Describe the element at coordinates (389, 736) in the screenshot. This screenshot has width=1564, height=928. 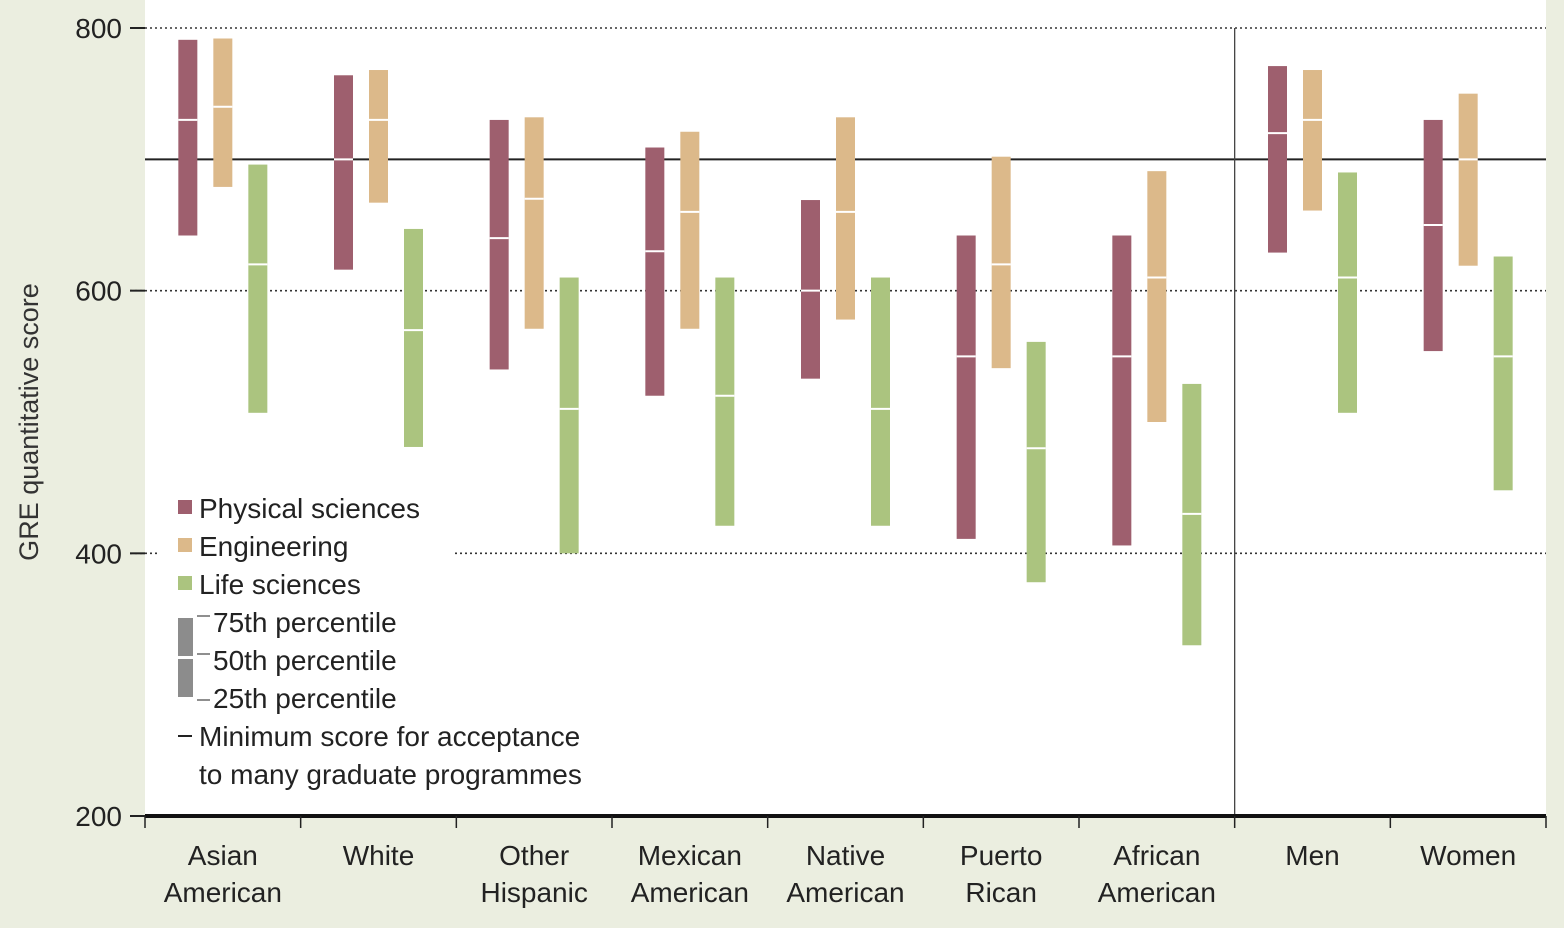
I see `legend-minimum-label: Minimum score for acceptance` at that location.